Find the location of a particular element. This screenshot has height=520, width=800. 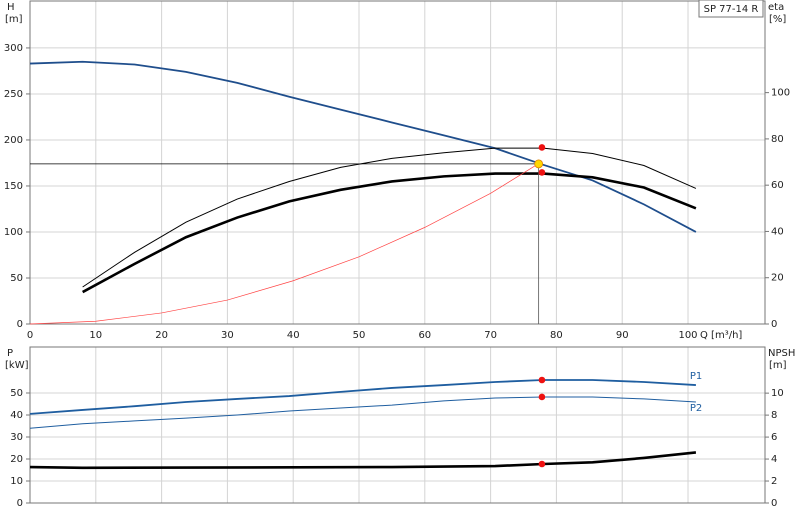

x-tick-label: 30 is located at coordinates (227, 335).